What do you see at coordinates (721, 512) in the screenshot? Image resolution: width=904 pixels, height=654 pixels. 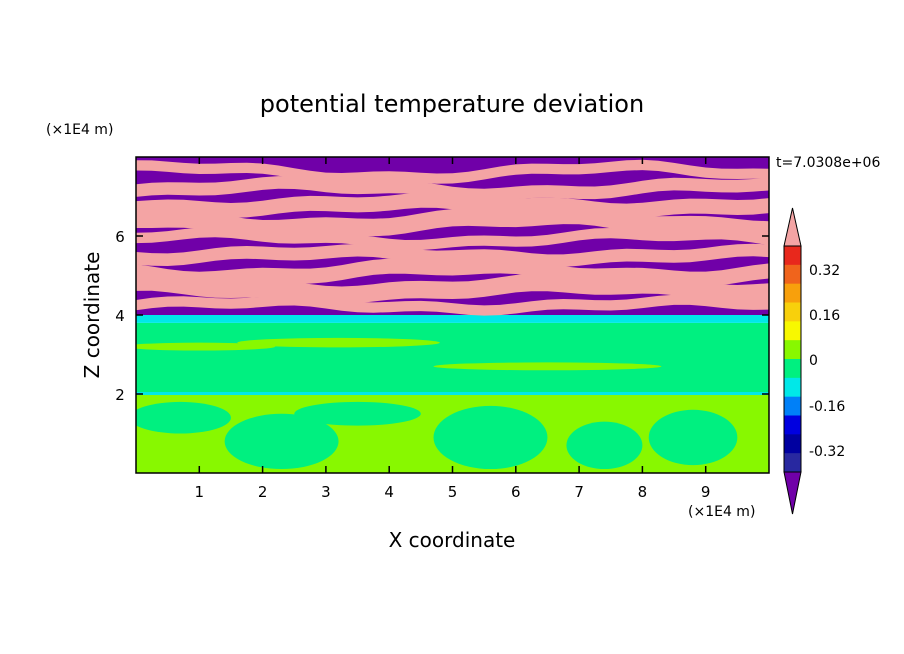 I see `x-unit-label: (×1E4 m)` at bounding box center [721, 512].